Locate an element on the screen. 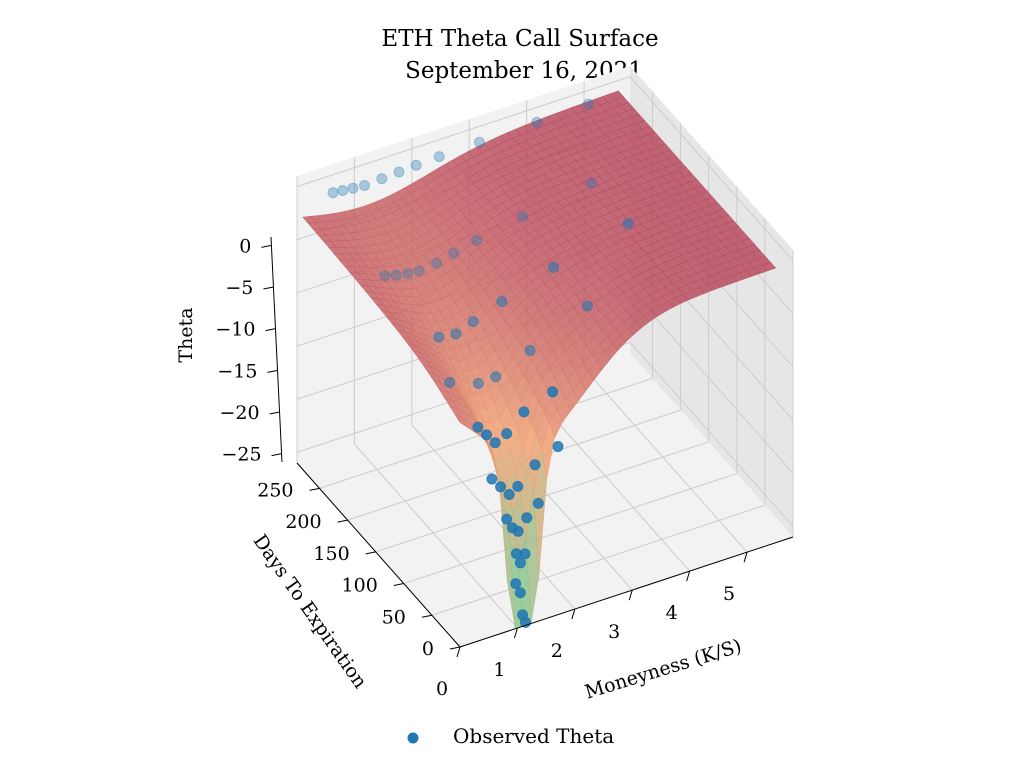 This screenshot has width=1024, height=768. x-tick-label: 5 is located at coordinates (729, 594).